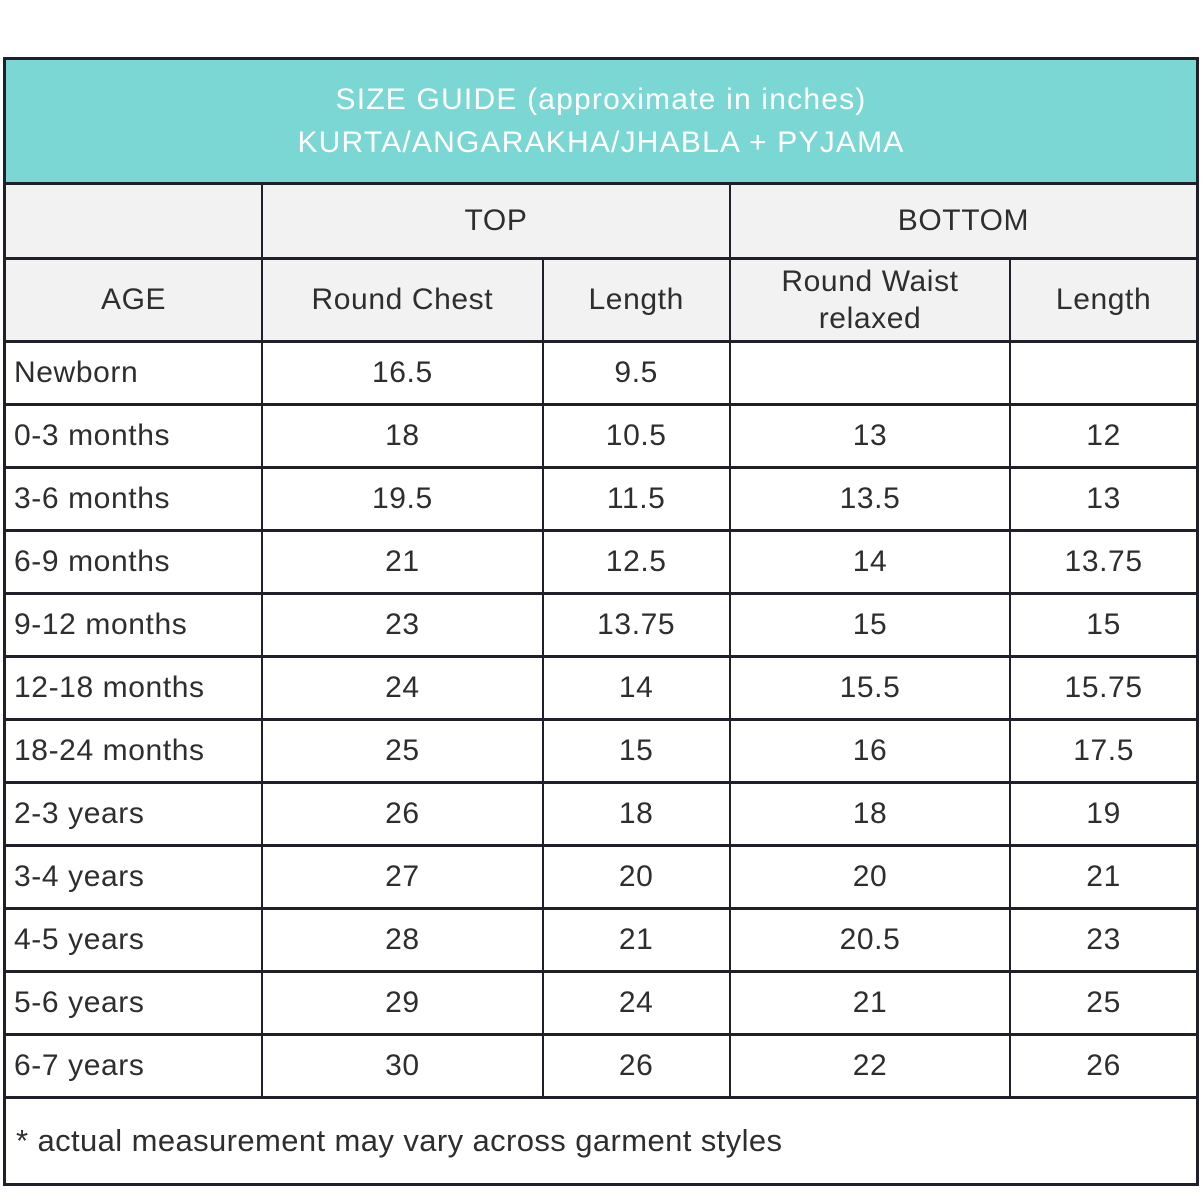  I want to click on bottom-length-cell: 23, so click(1104, 940).